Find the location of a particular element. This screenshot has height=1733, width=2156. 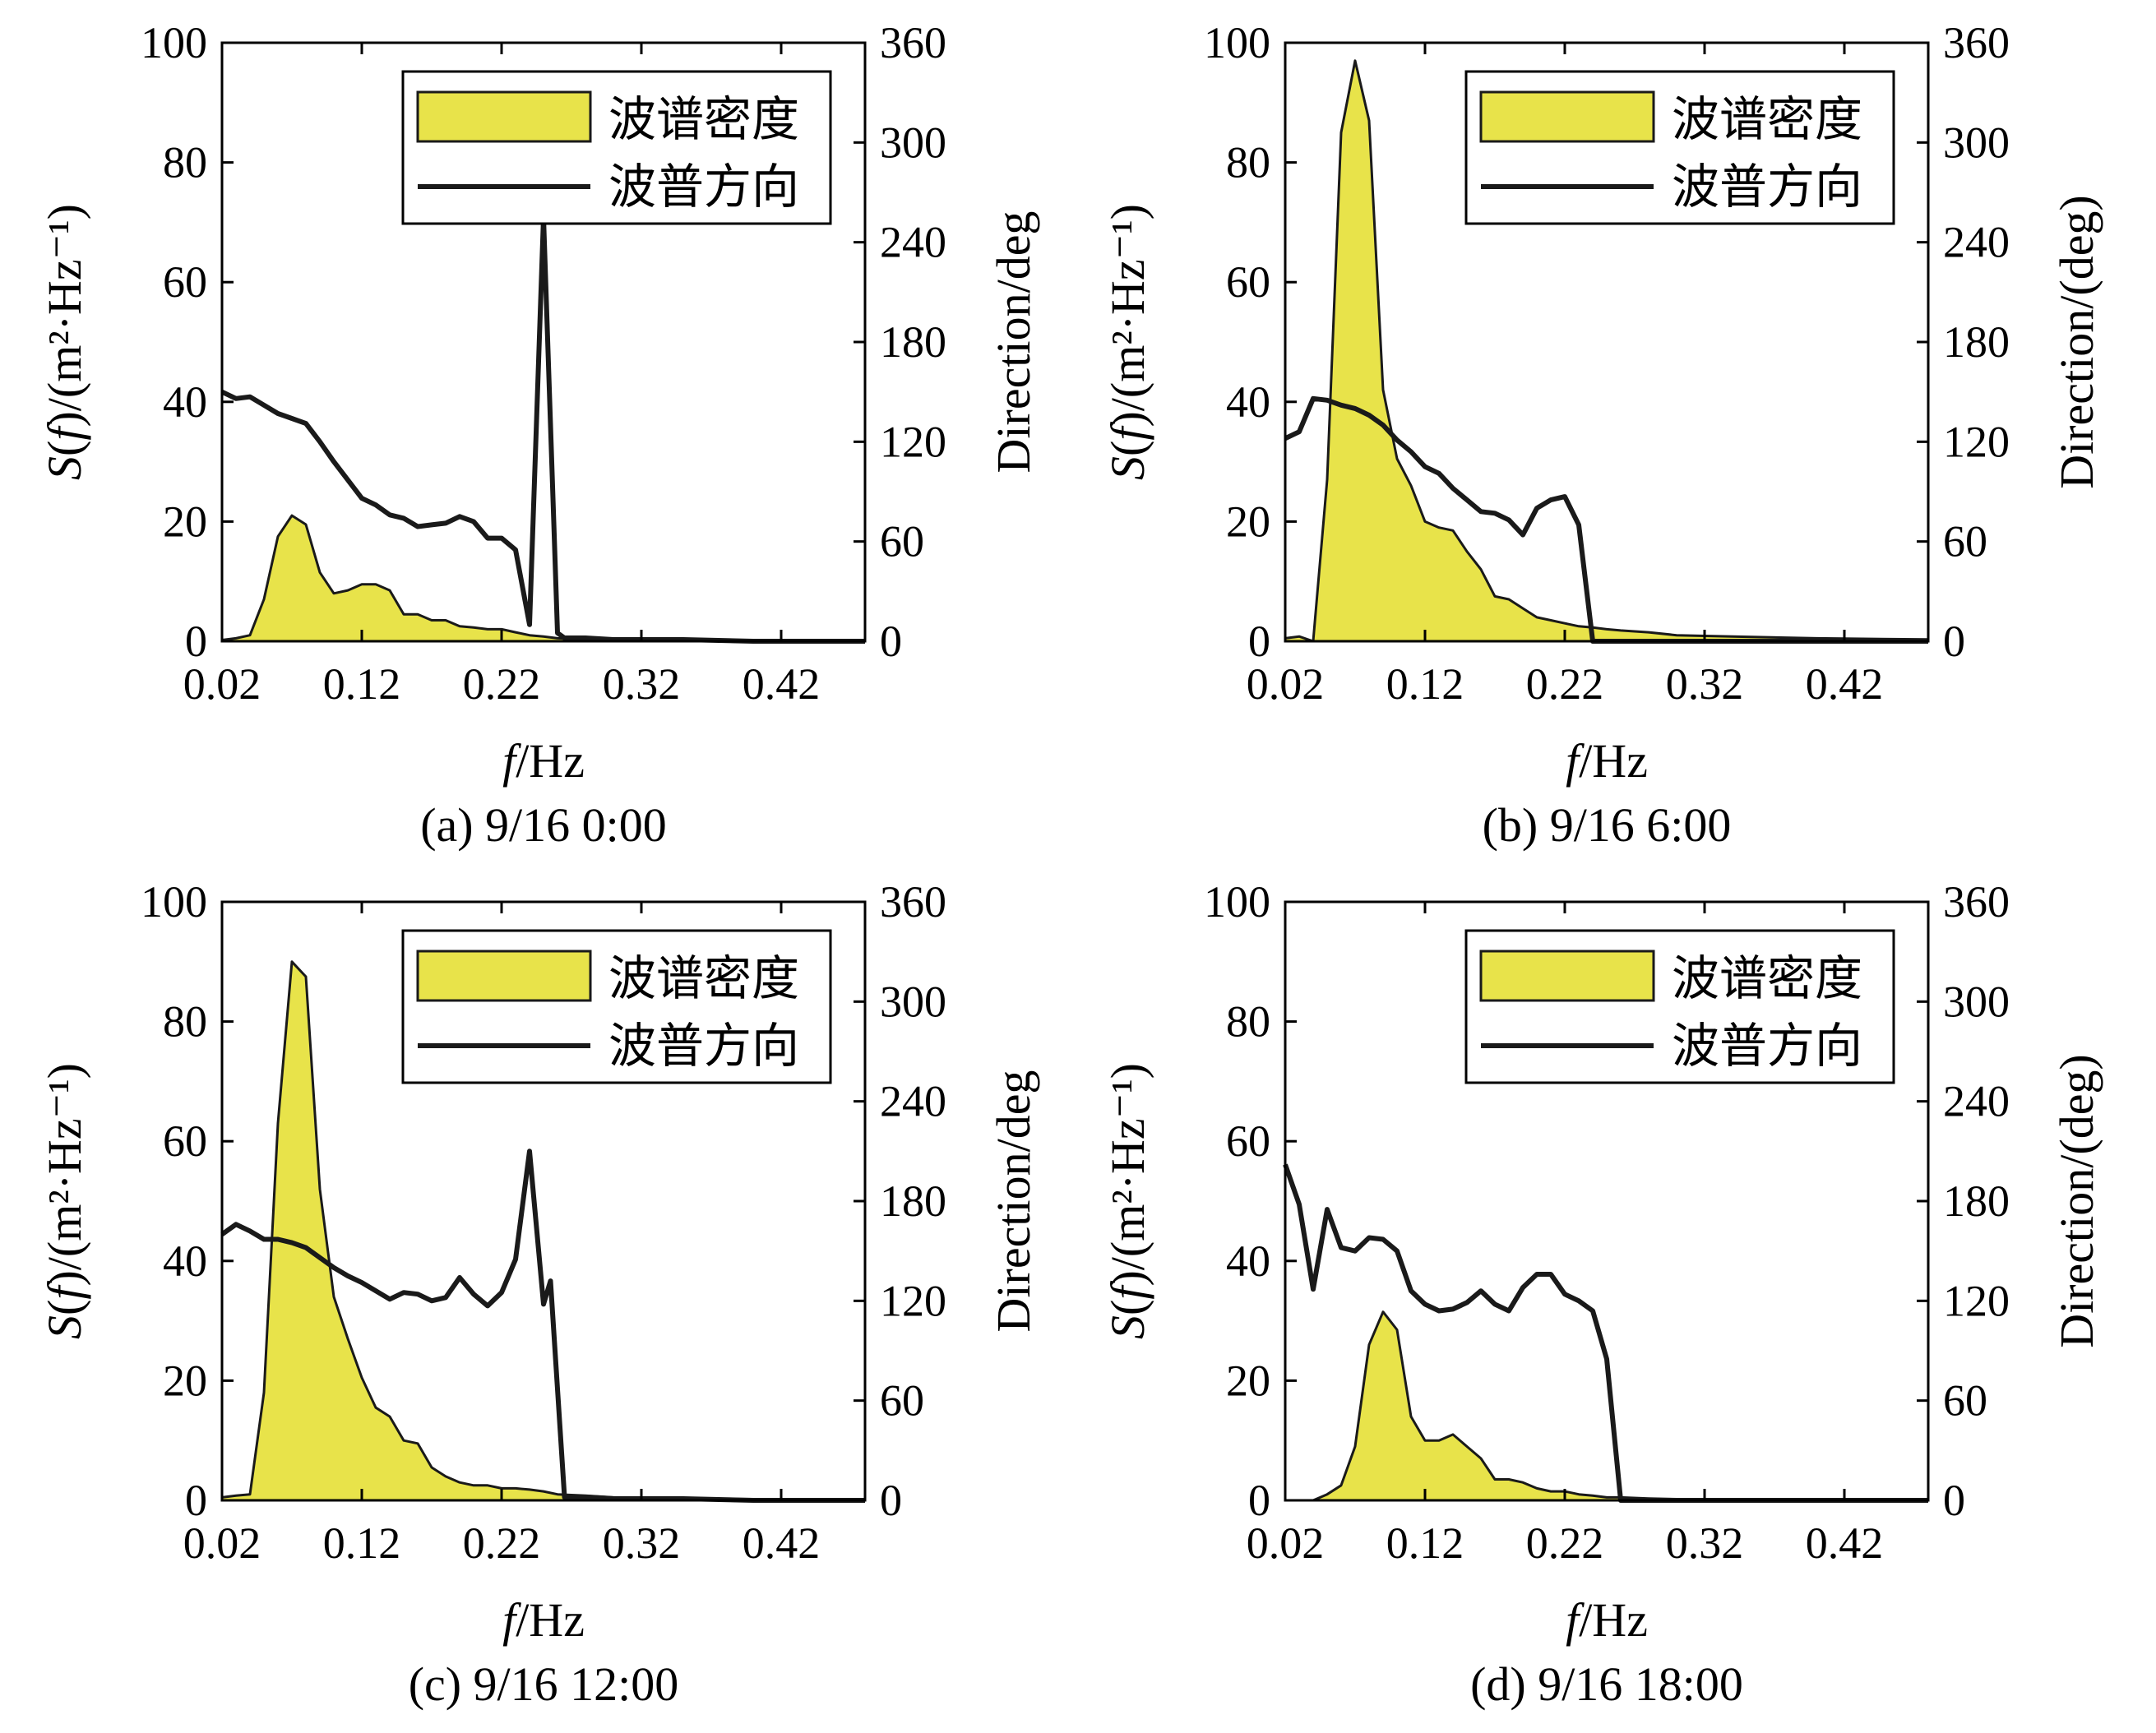

legend-box is located at coordinates (617, 1007).